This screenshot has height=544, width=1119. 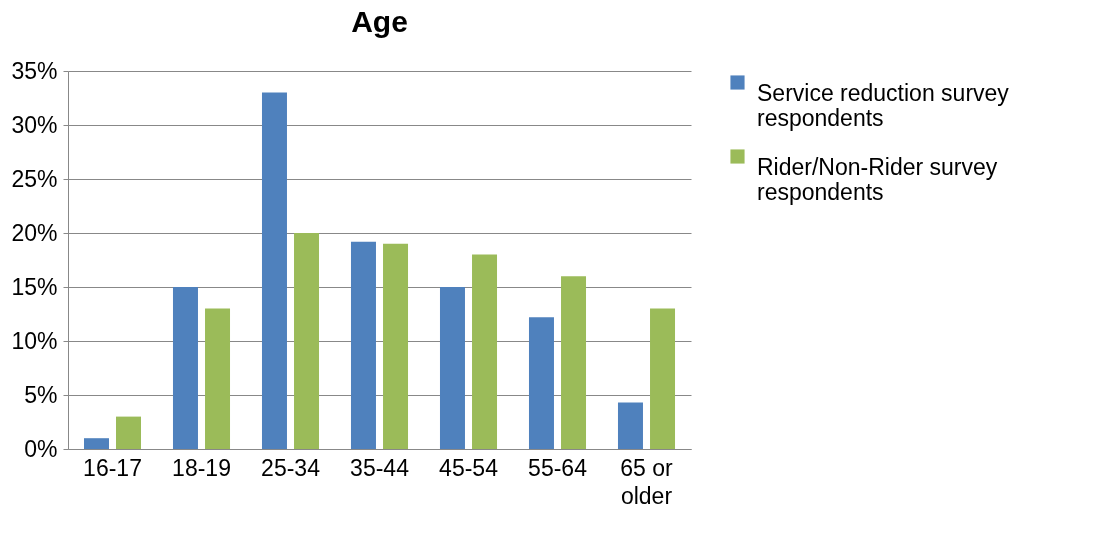 I want to click on x-tick-label: 35-44, so click(x=380, y=467).